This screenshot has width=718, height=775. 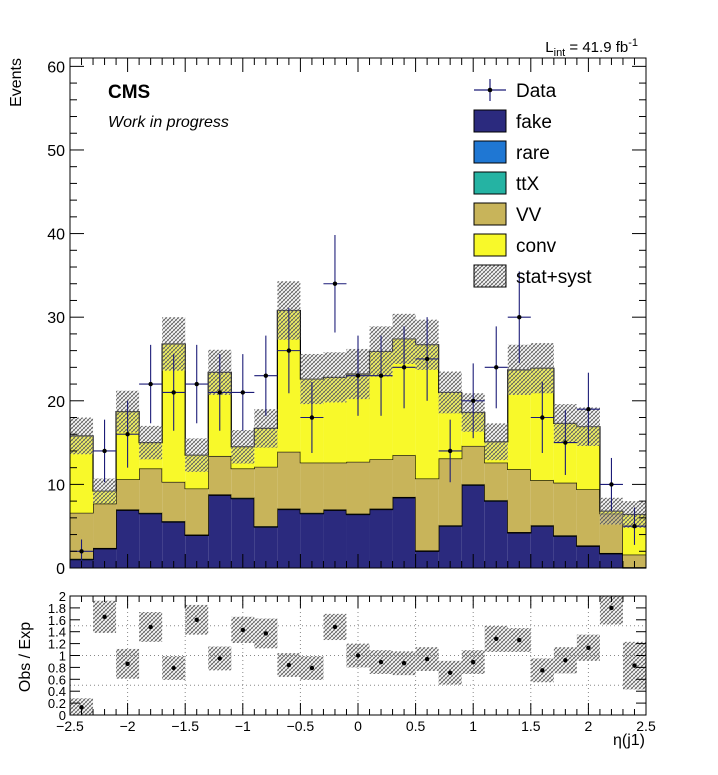 What do you see at coordinates (533, 153) in the screenshot?
I see `legend-label: rare` at bounding box center [533, 153].